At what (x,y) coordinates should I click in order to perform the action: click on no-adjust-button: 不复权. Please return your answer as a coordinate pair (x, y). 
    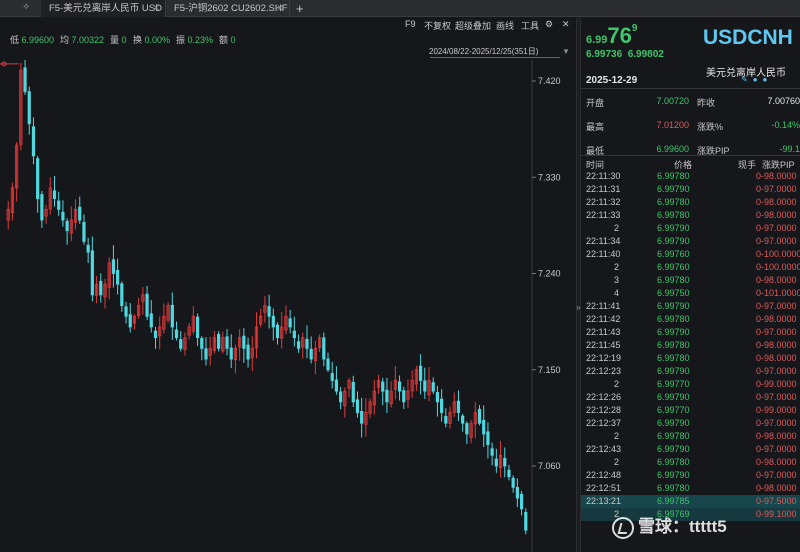
    Looking at the image, I should click on (438, 26).